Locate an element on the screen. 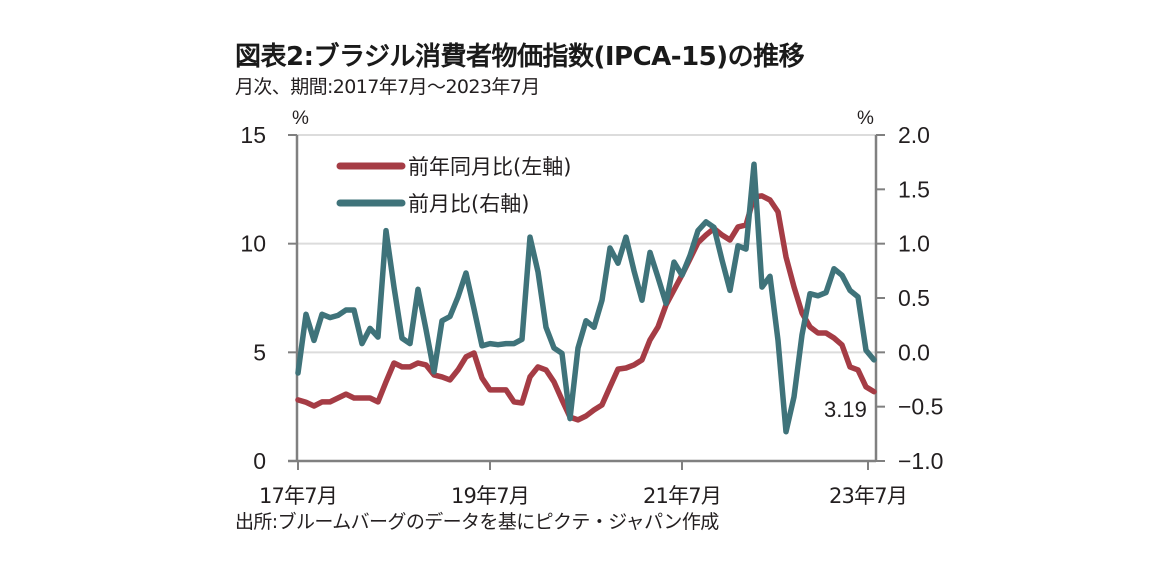 This screenshot has width=1152, height=577. x-axis-tick-label: 17年7月 is located at coordinates (298, 496).